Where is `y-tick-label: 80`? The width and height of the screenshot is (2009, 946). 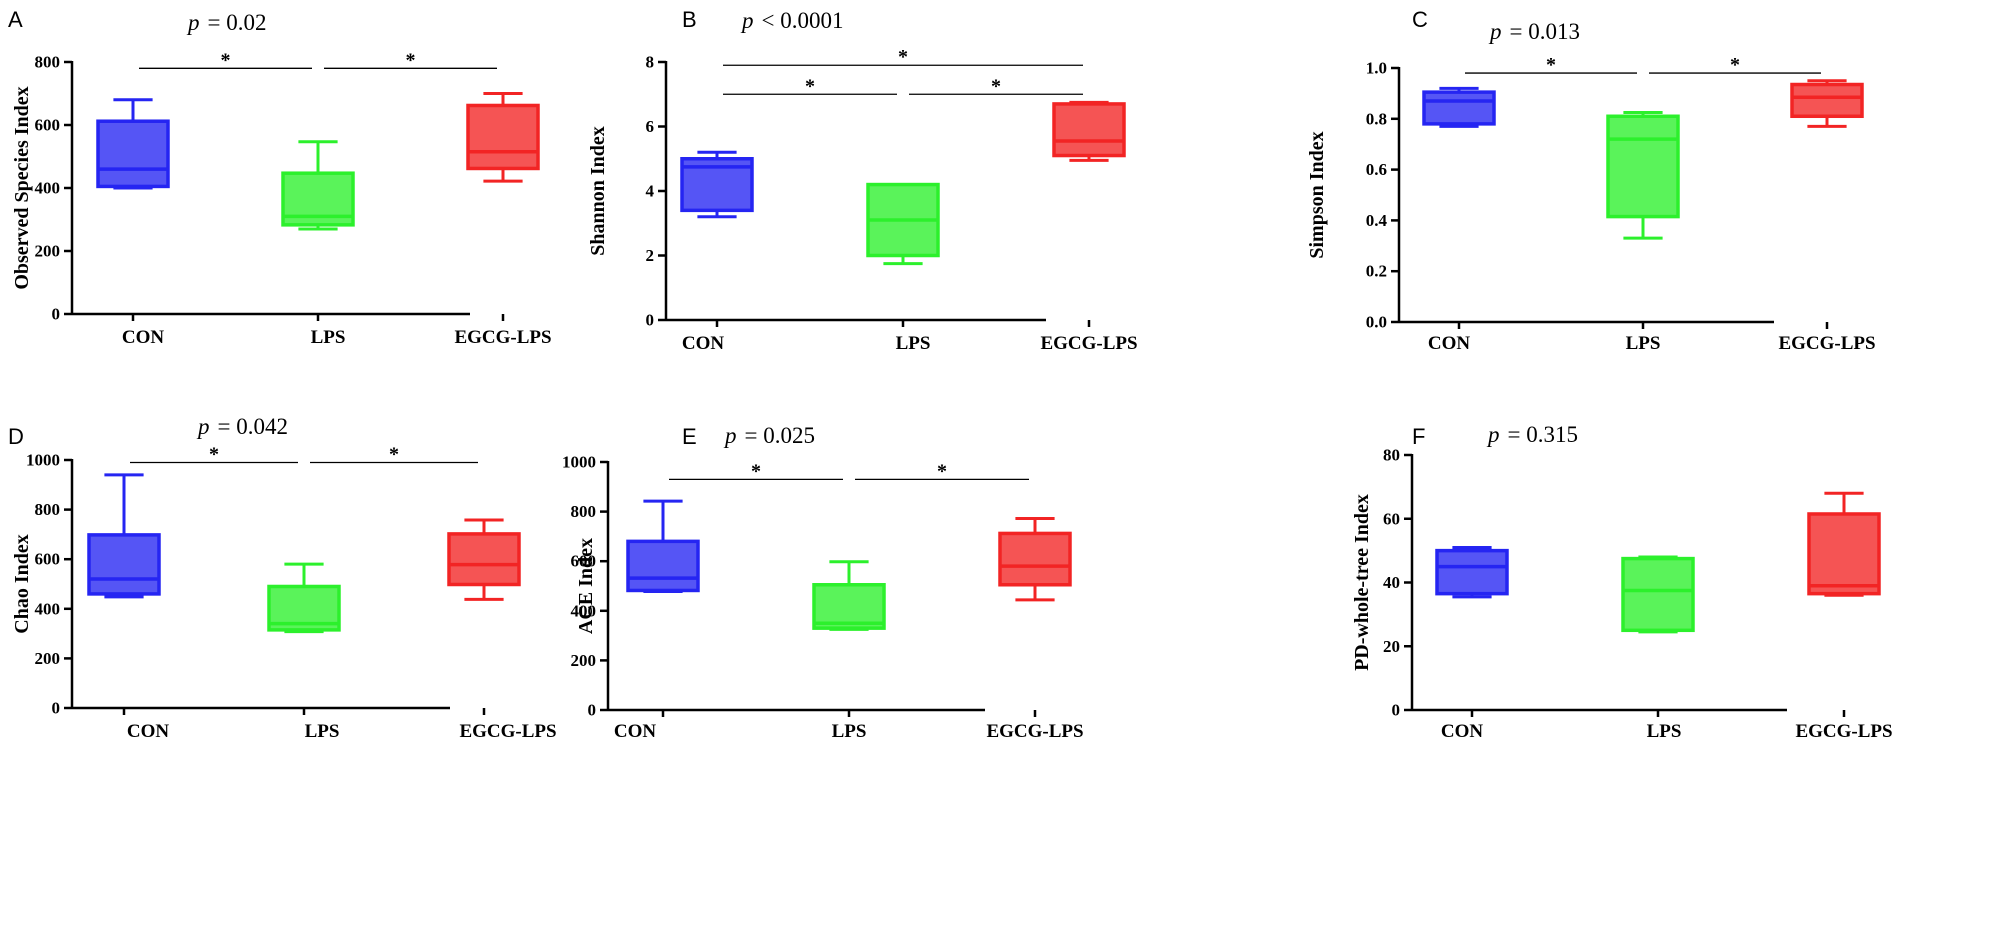
y-tick-label: 80 is located at coordinates (1391, 455).